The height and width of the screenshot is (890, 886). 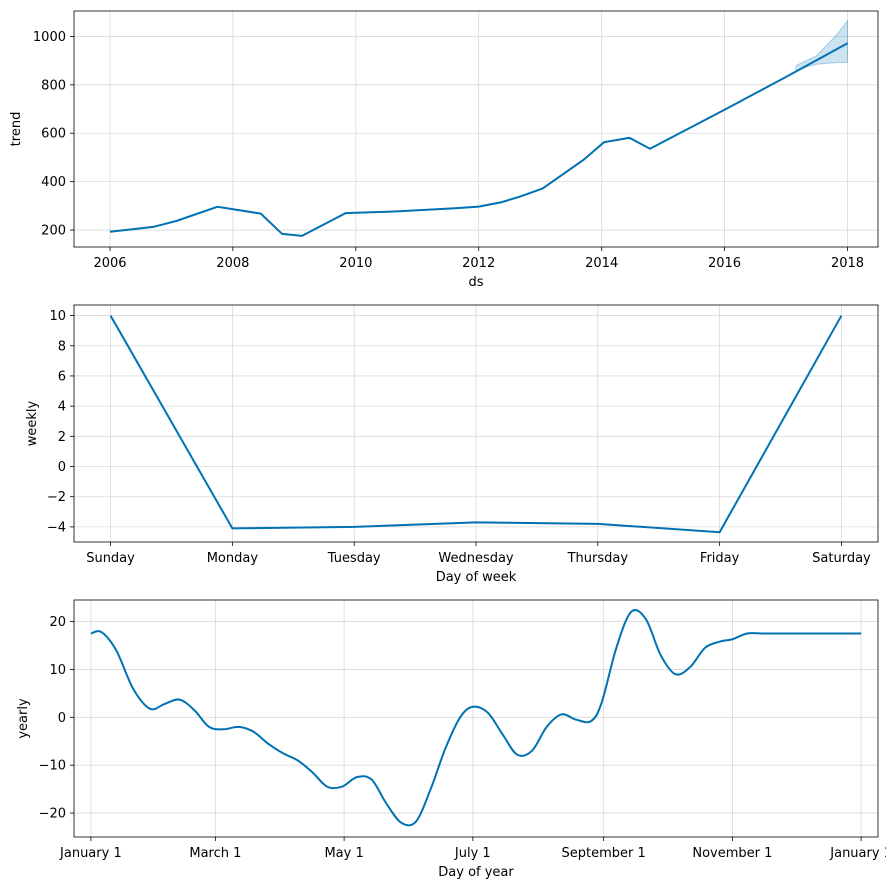 I want to click on x-tick-label: 2016, so click(x=724, y=263).